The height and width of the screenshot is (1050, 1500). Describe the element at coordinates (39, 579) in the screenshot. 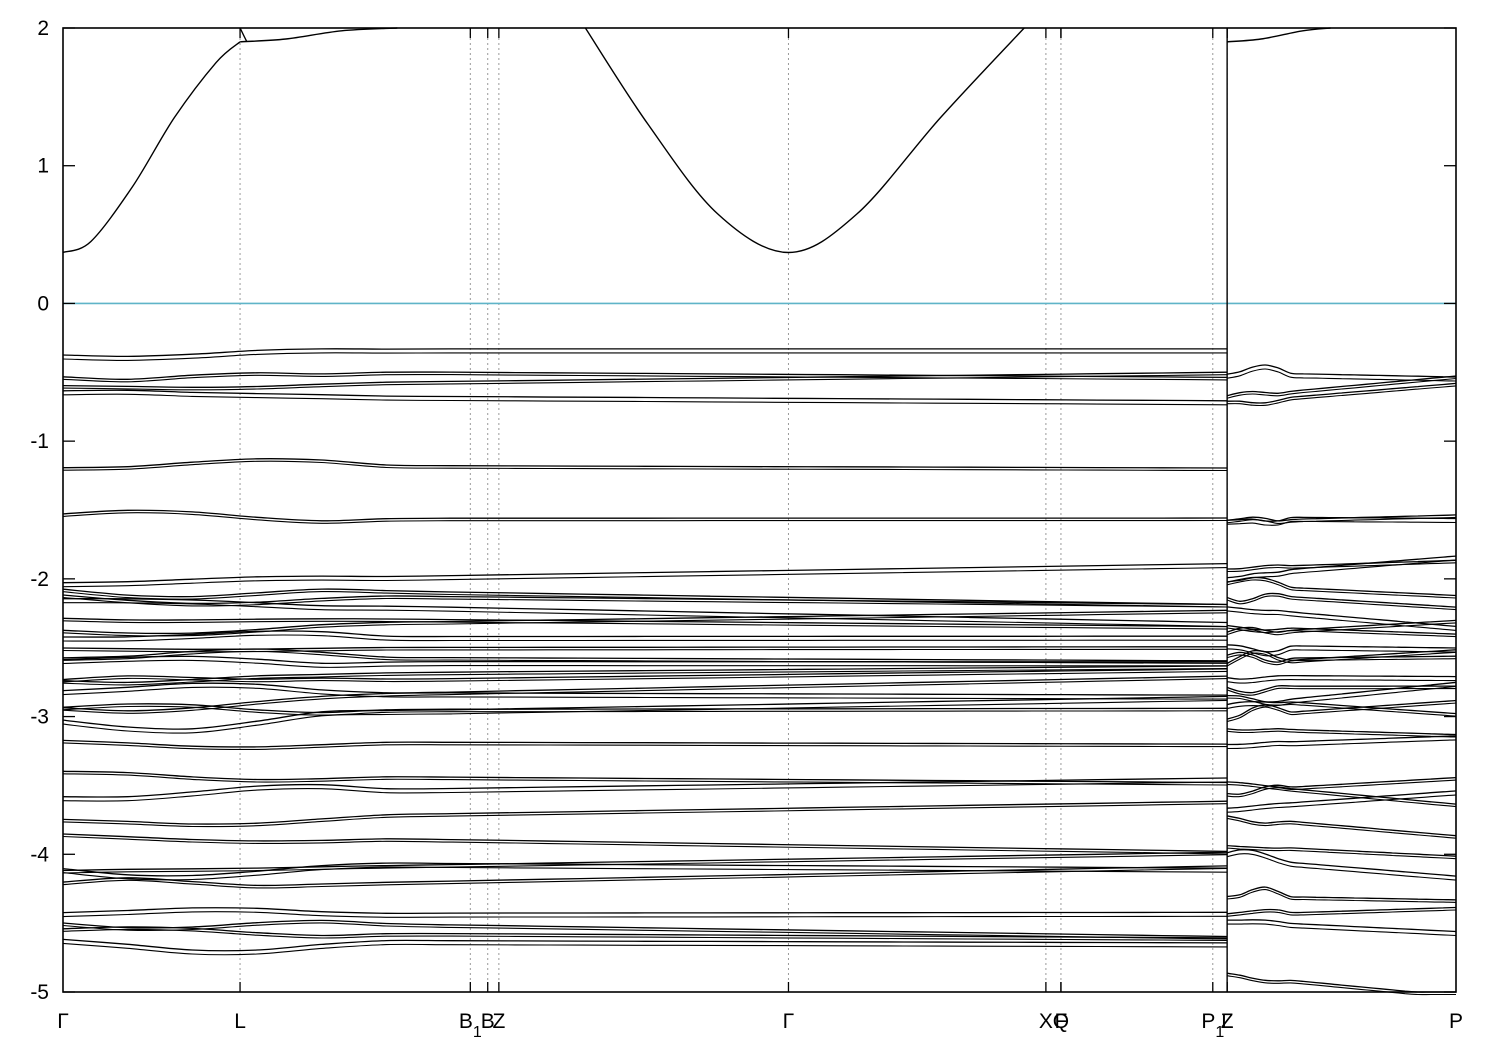

I see `y-tick-label: -2` at that location.